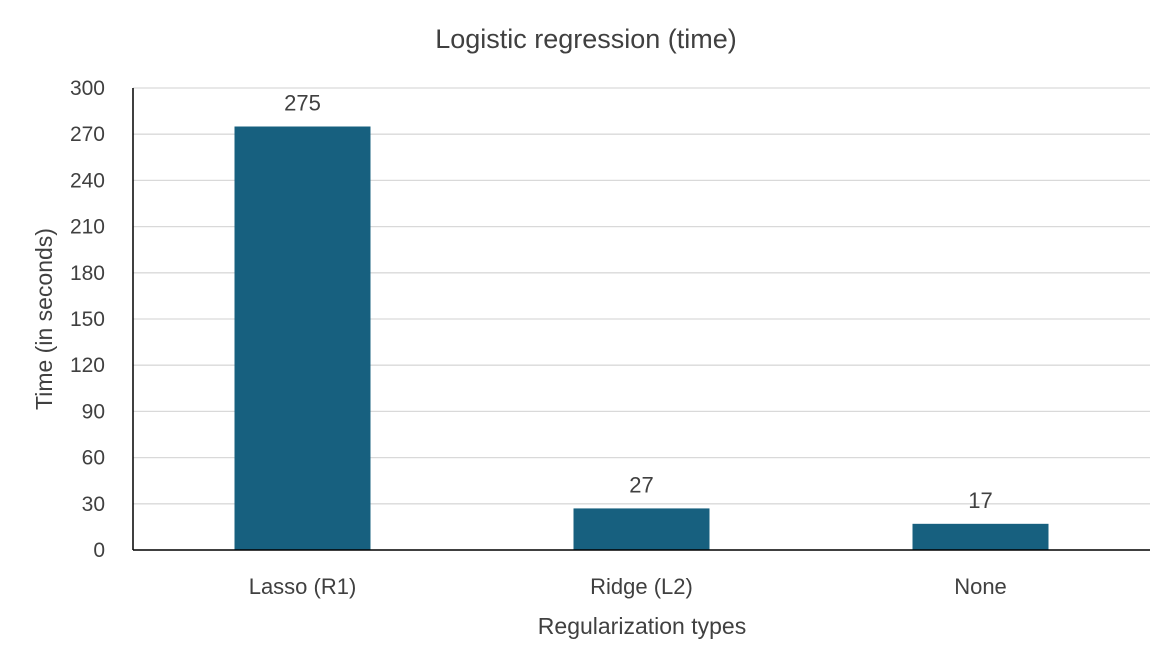  I want to click on y-tick-label: 180, so click(87, 273).